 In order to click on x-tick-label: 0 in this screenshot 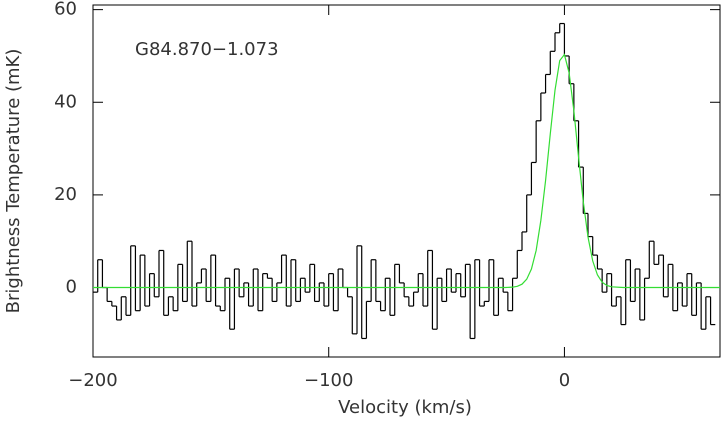, I will do `click(564, 380)`.